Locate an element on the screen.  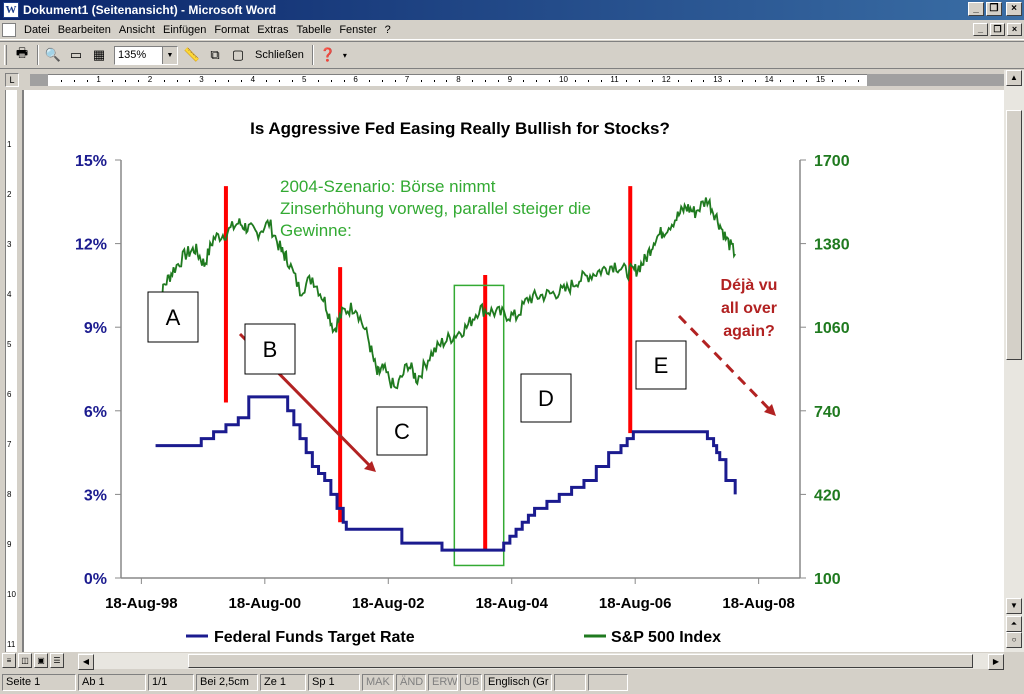
phase-label-b: B is located at coordinates (270, 349).